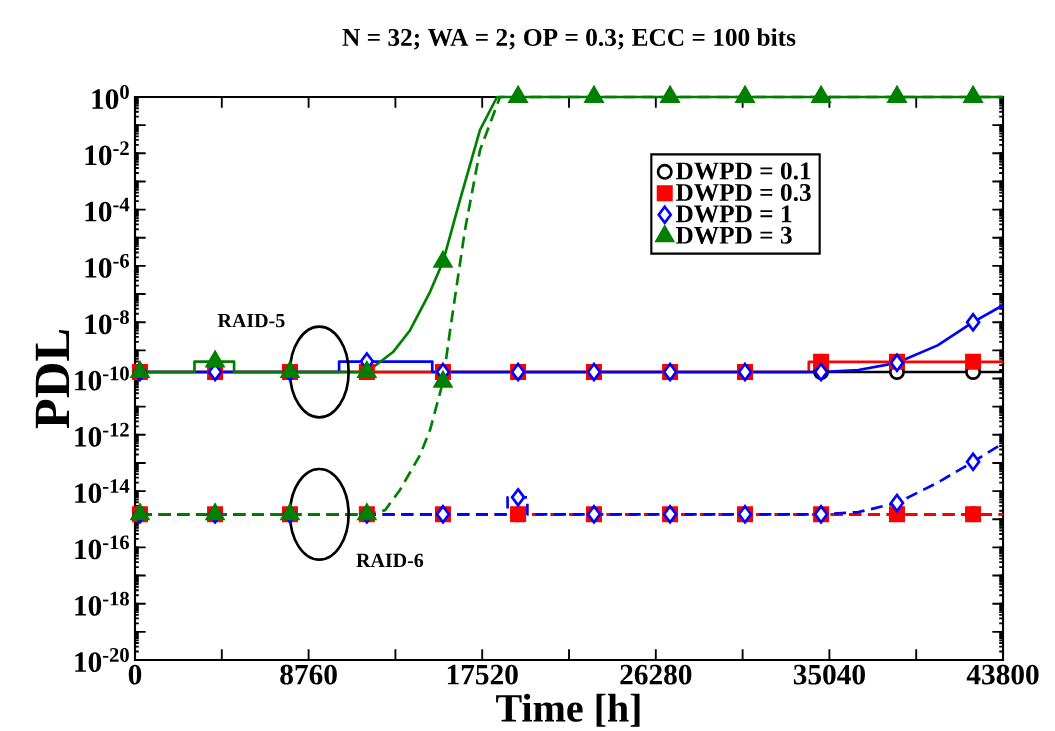 The image size is (1055, 731). Describe the element at coordinates (107, 209) in the screenshot. I see `y-tick-label: 10$^{-4}$` at that location.